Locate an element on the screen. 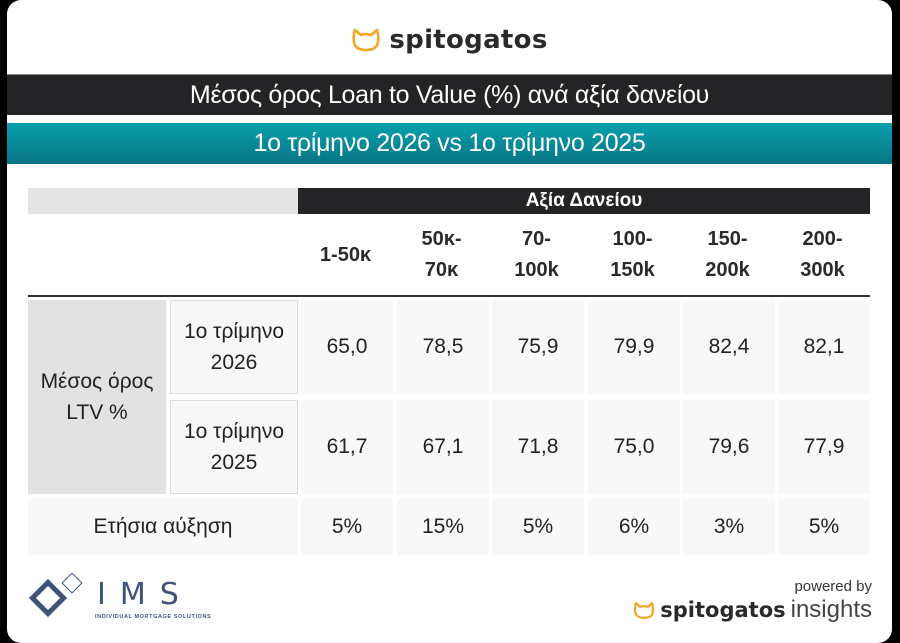  table-cell: 79,9 is located at coordinates (634, 347).